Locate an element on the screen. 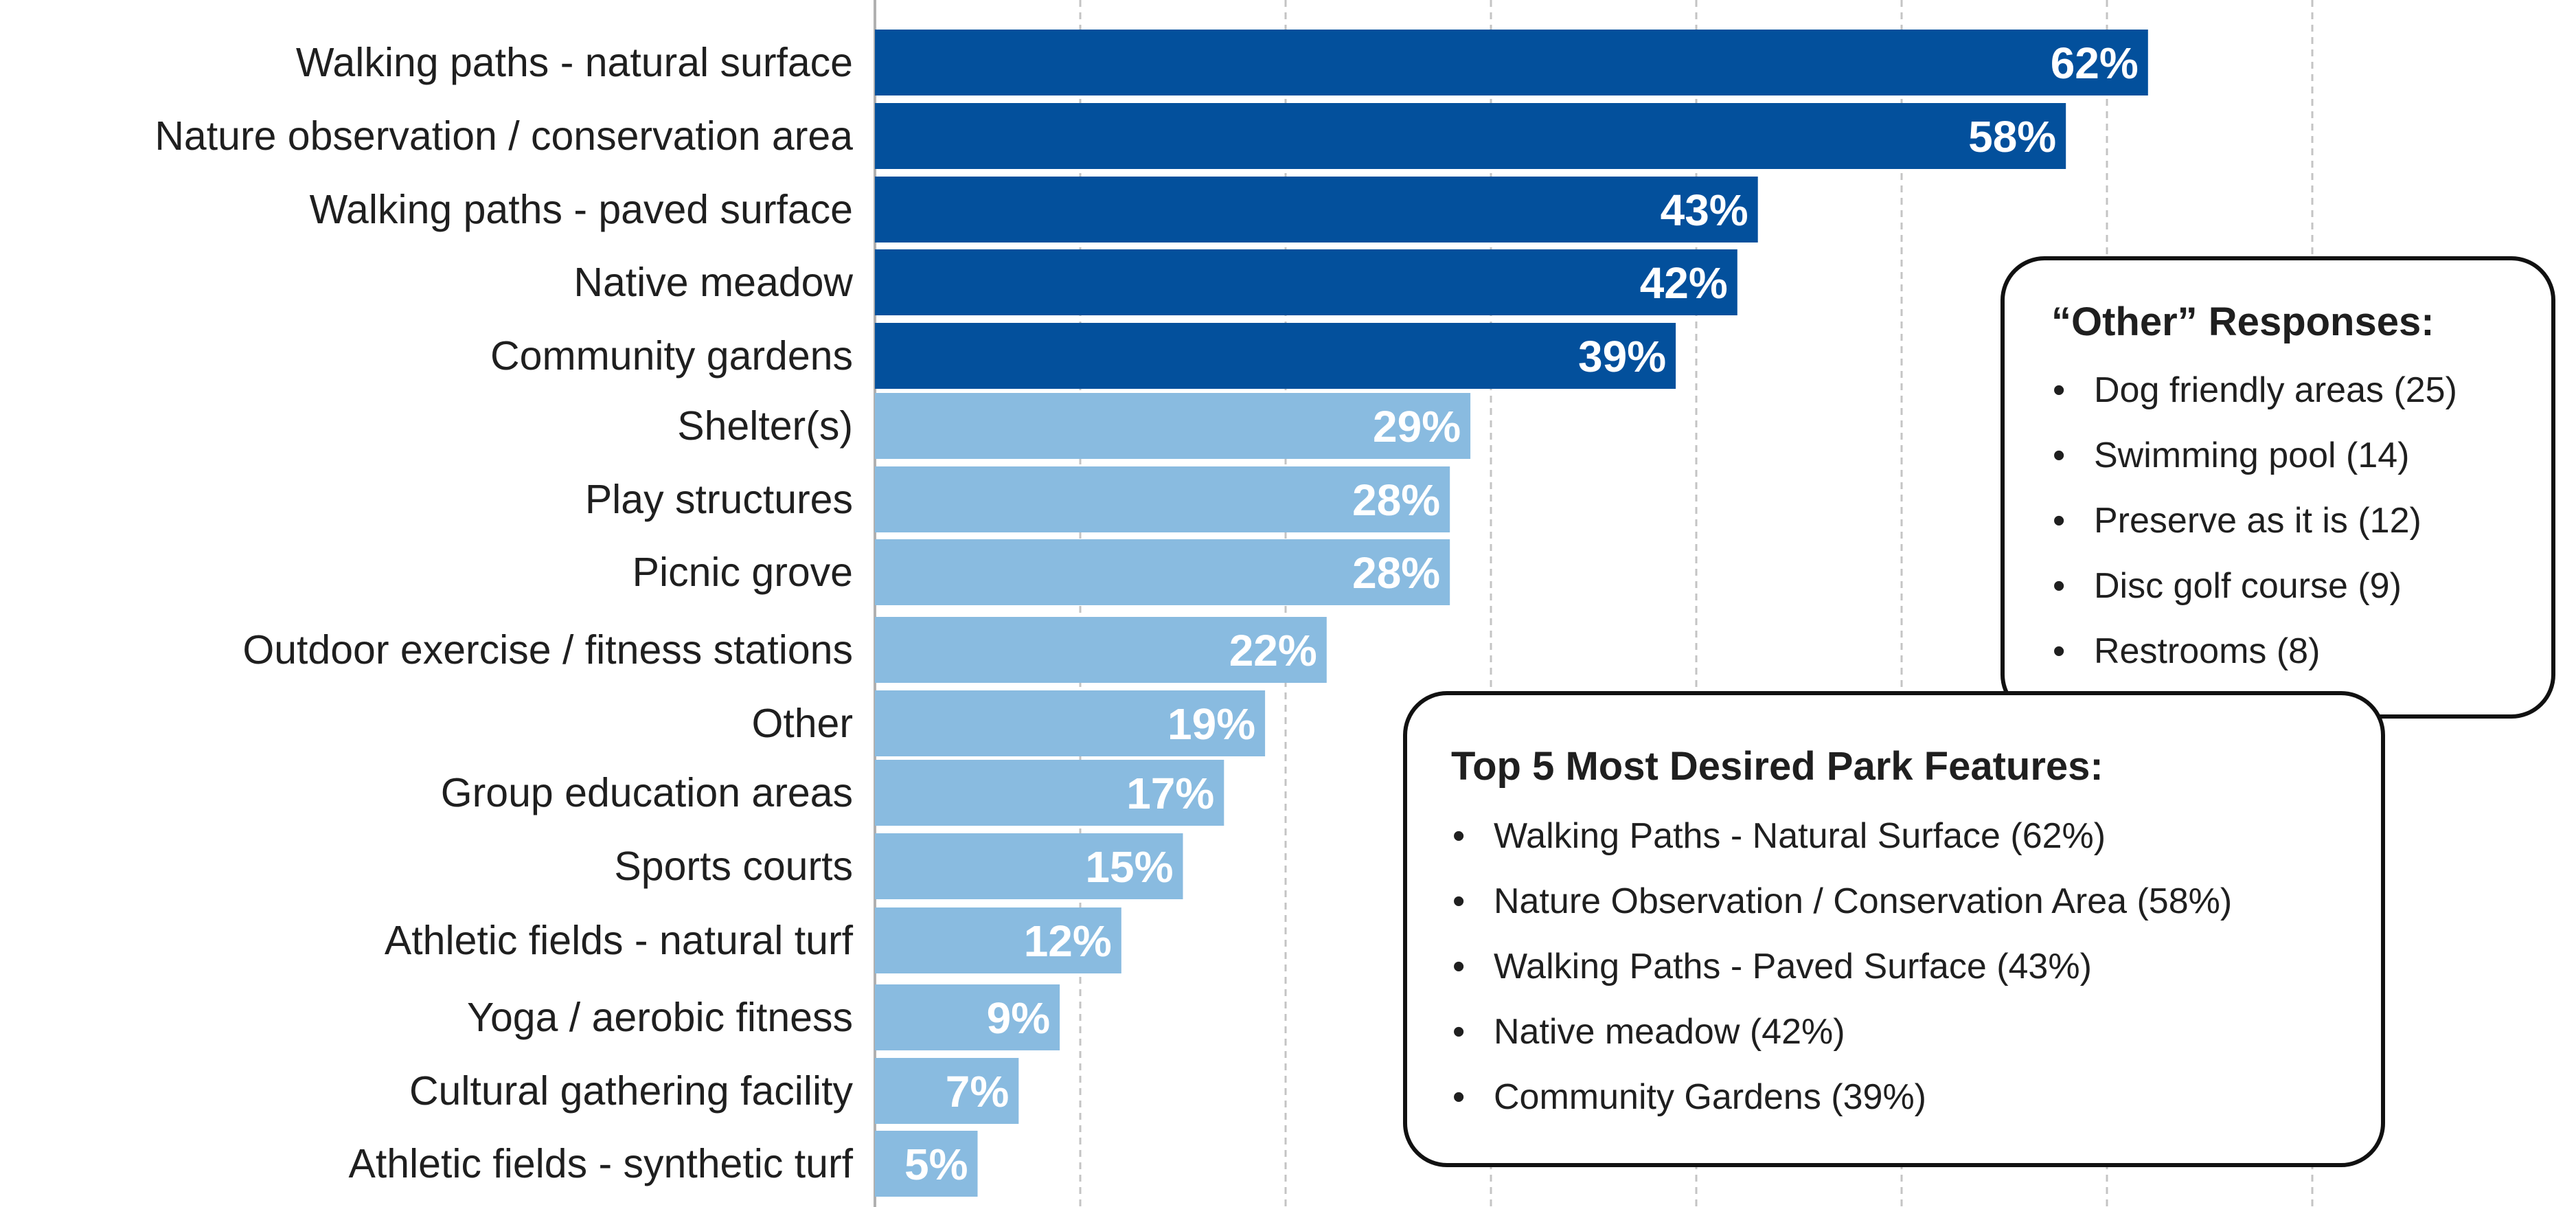  value-label: 29% is located at coordinates (1417, 426).